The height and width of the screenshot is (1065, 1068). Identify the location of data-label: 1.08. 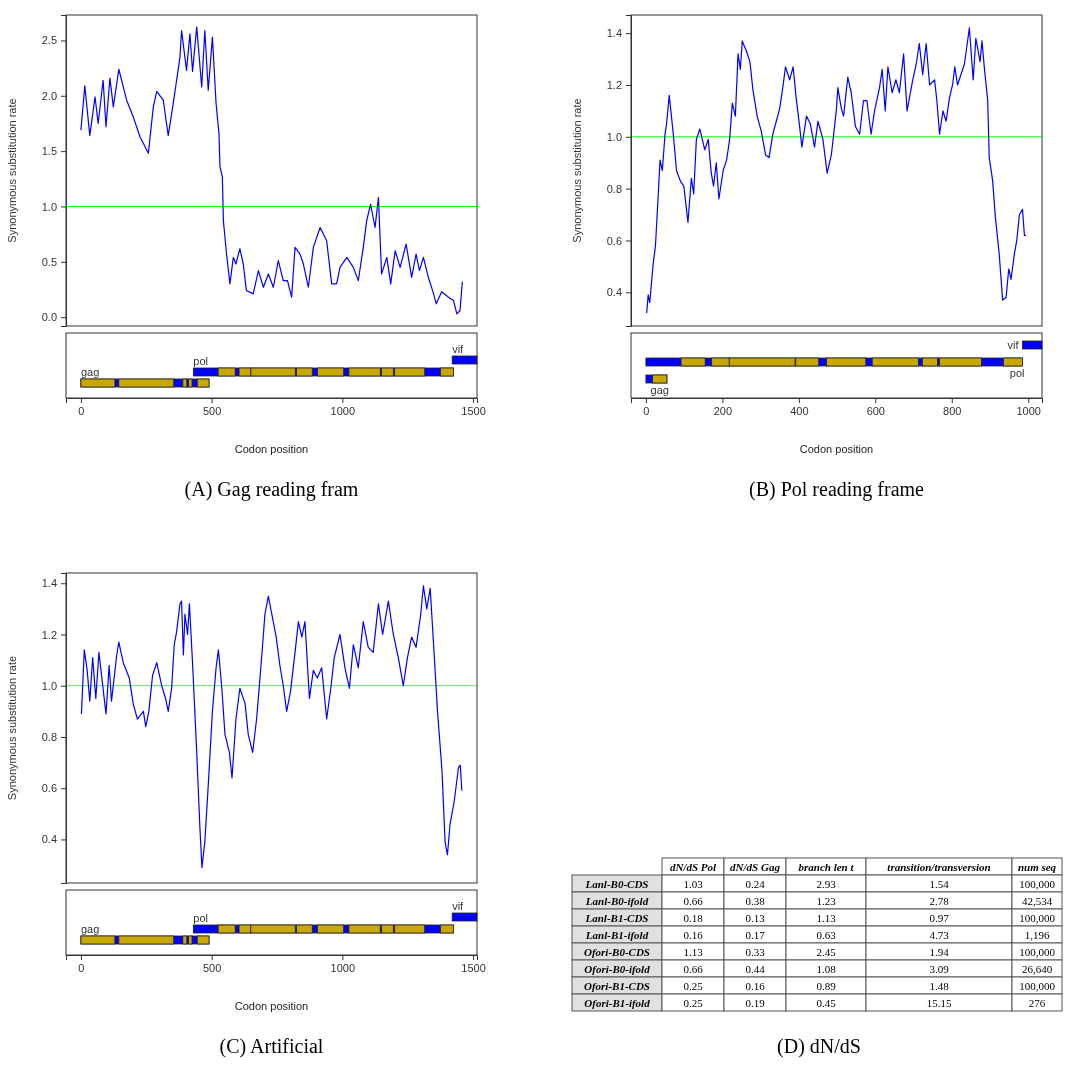
(826, 968).